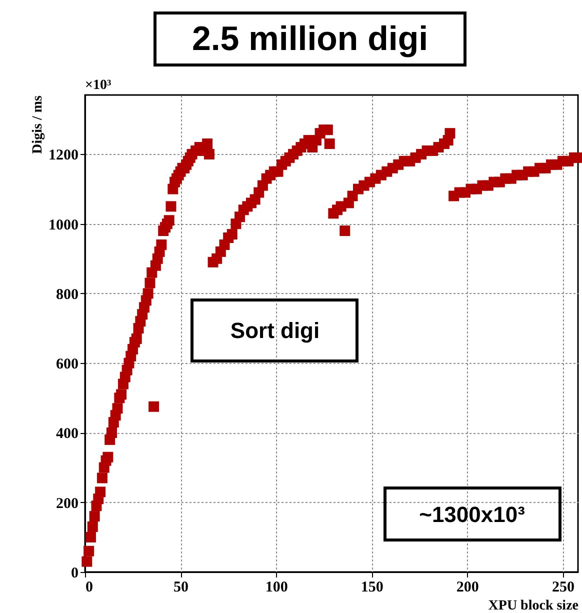  I want to click on y-tick-label: 1000, so click(63, 225).